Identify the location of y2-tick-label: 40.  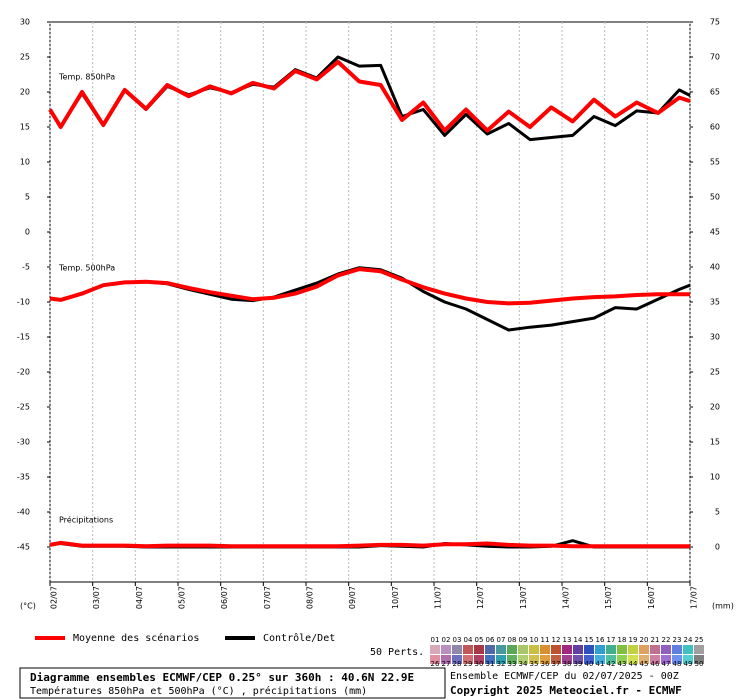
(715, 267).